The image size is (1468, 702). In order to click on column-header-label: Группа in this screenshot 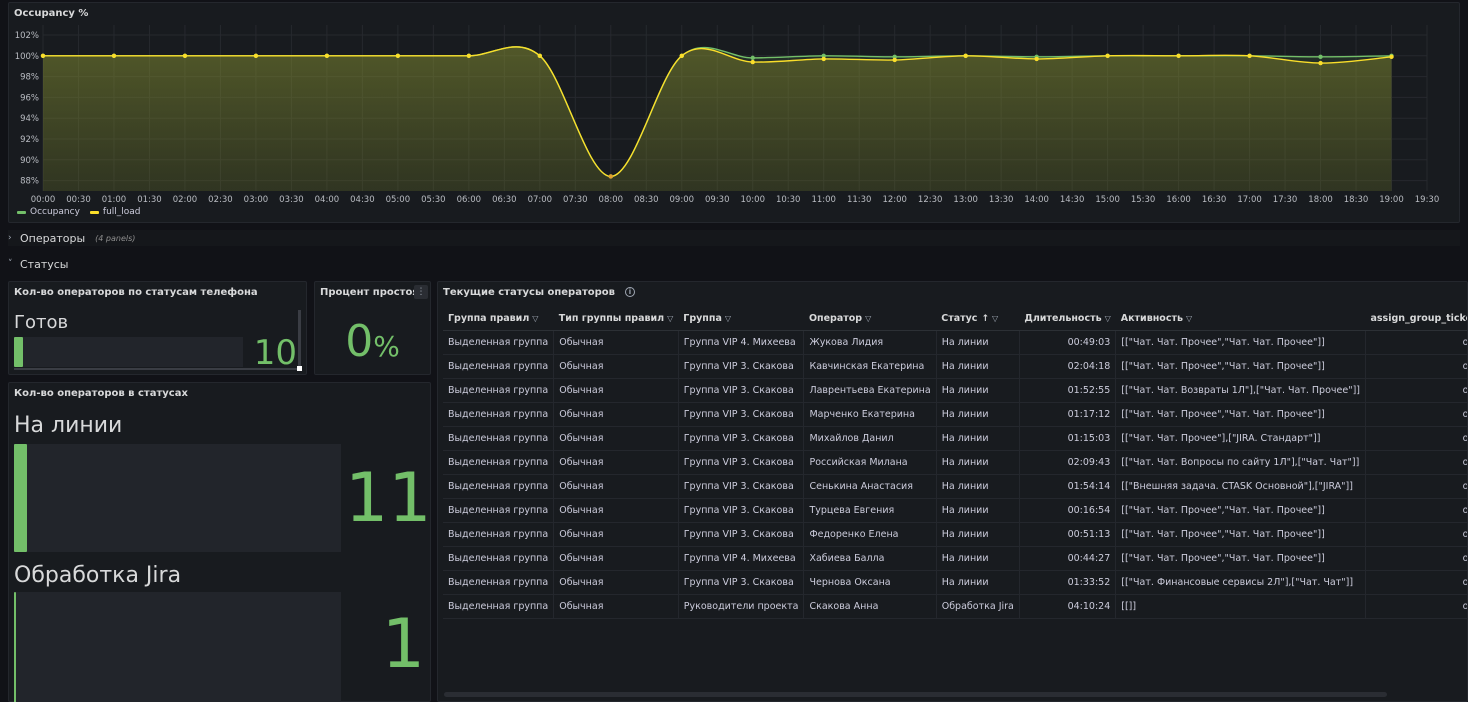, I will do `click(702, 319)`.